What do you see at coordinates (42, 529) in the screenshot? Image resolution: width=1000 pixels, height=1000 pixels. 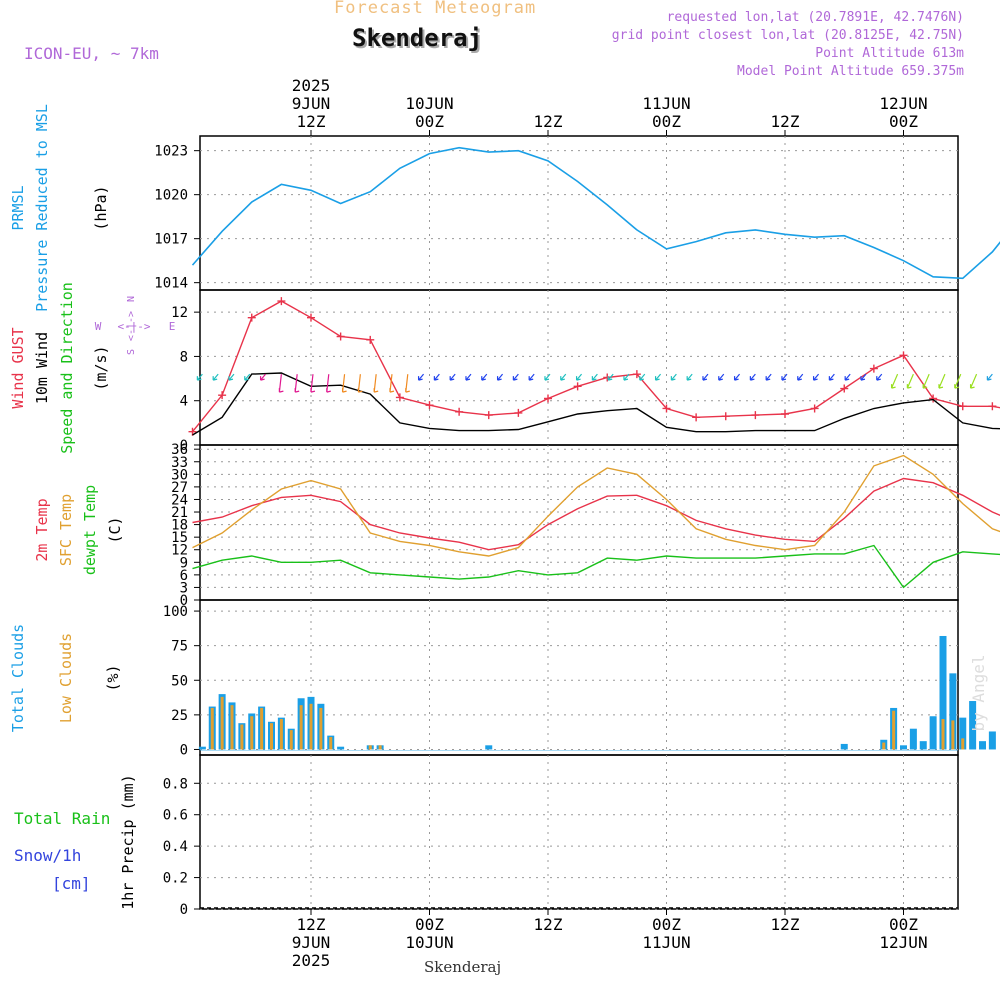 I see `temp-axis-label: 2m Temp` at bounding box center [42, 529].